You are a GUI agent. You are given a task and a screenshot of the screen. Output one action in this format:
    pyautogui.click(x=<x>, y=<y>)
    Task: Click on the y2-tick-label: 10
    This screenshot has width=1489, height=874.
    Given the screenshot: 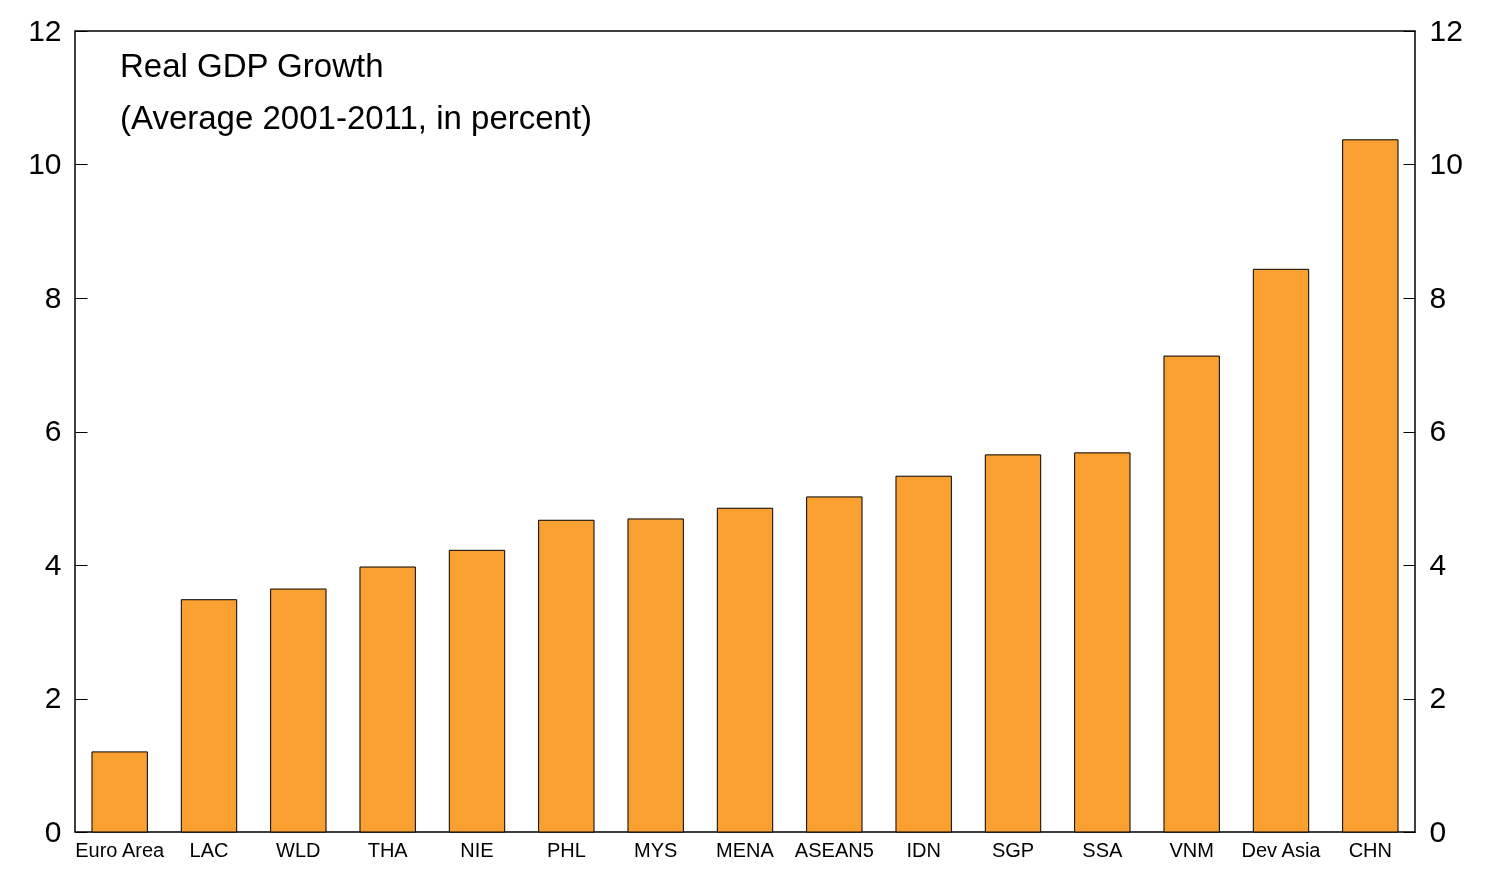 What is the action you would take?
    pyautogui.click(x=1446, y=163)
    